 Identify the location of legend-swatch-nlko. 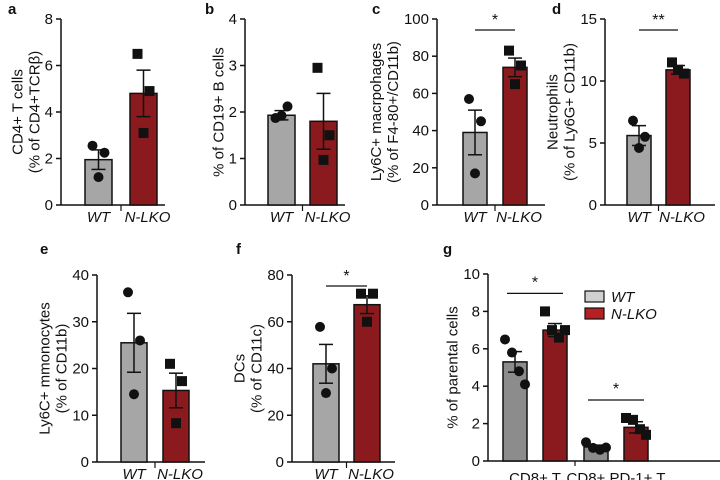
(594, 313).